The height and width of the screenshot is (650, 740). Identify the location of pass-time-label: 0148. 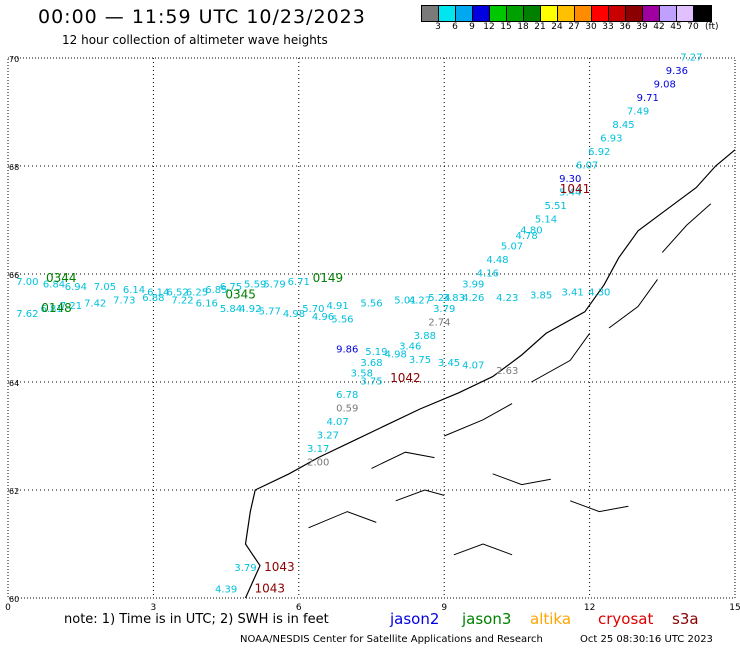
(56, 308).